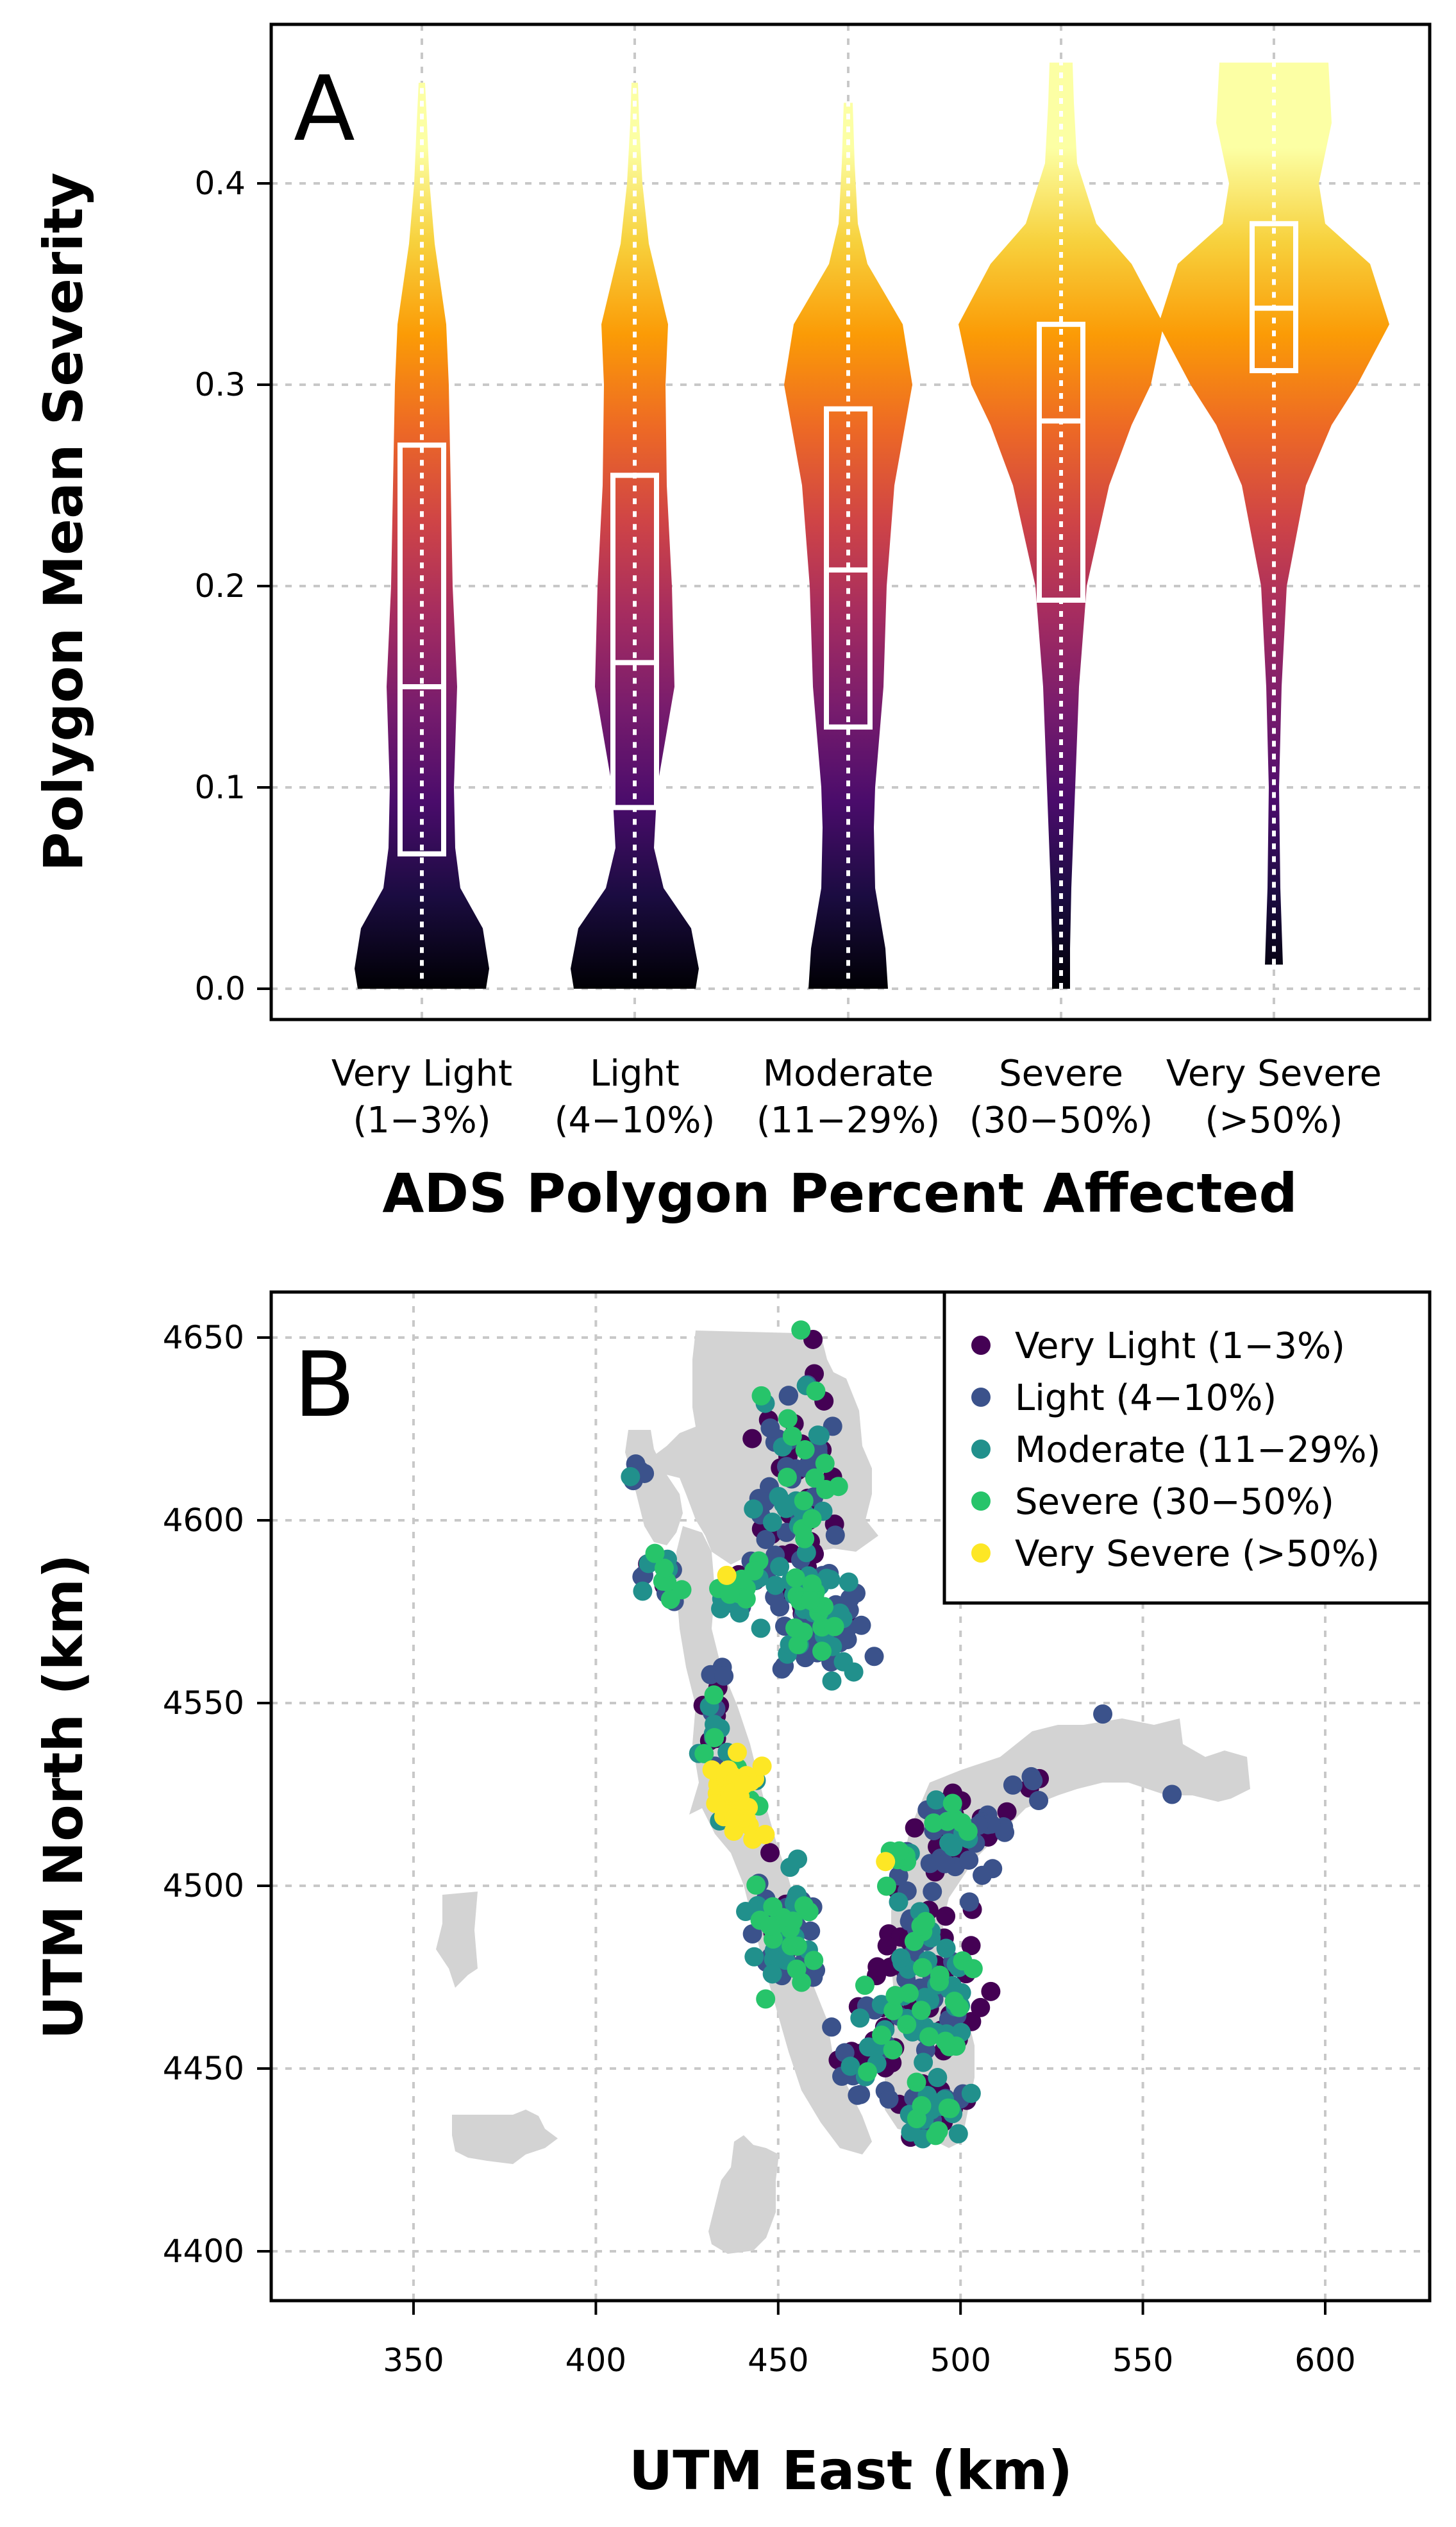 The width and height of the screenshot is (1456, 2527). I want to click on legend-label: Moderate (11−29%), so click(1198, 1450).